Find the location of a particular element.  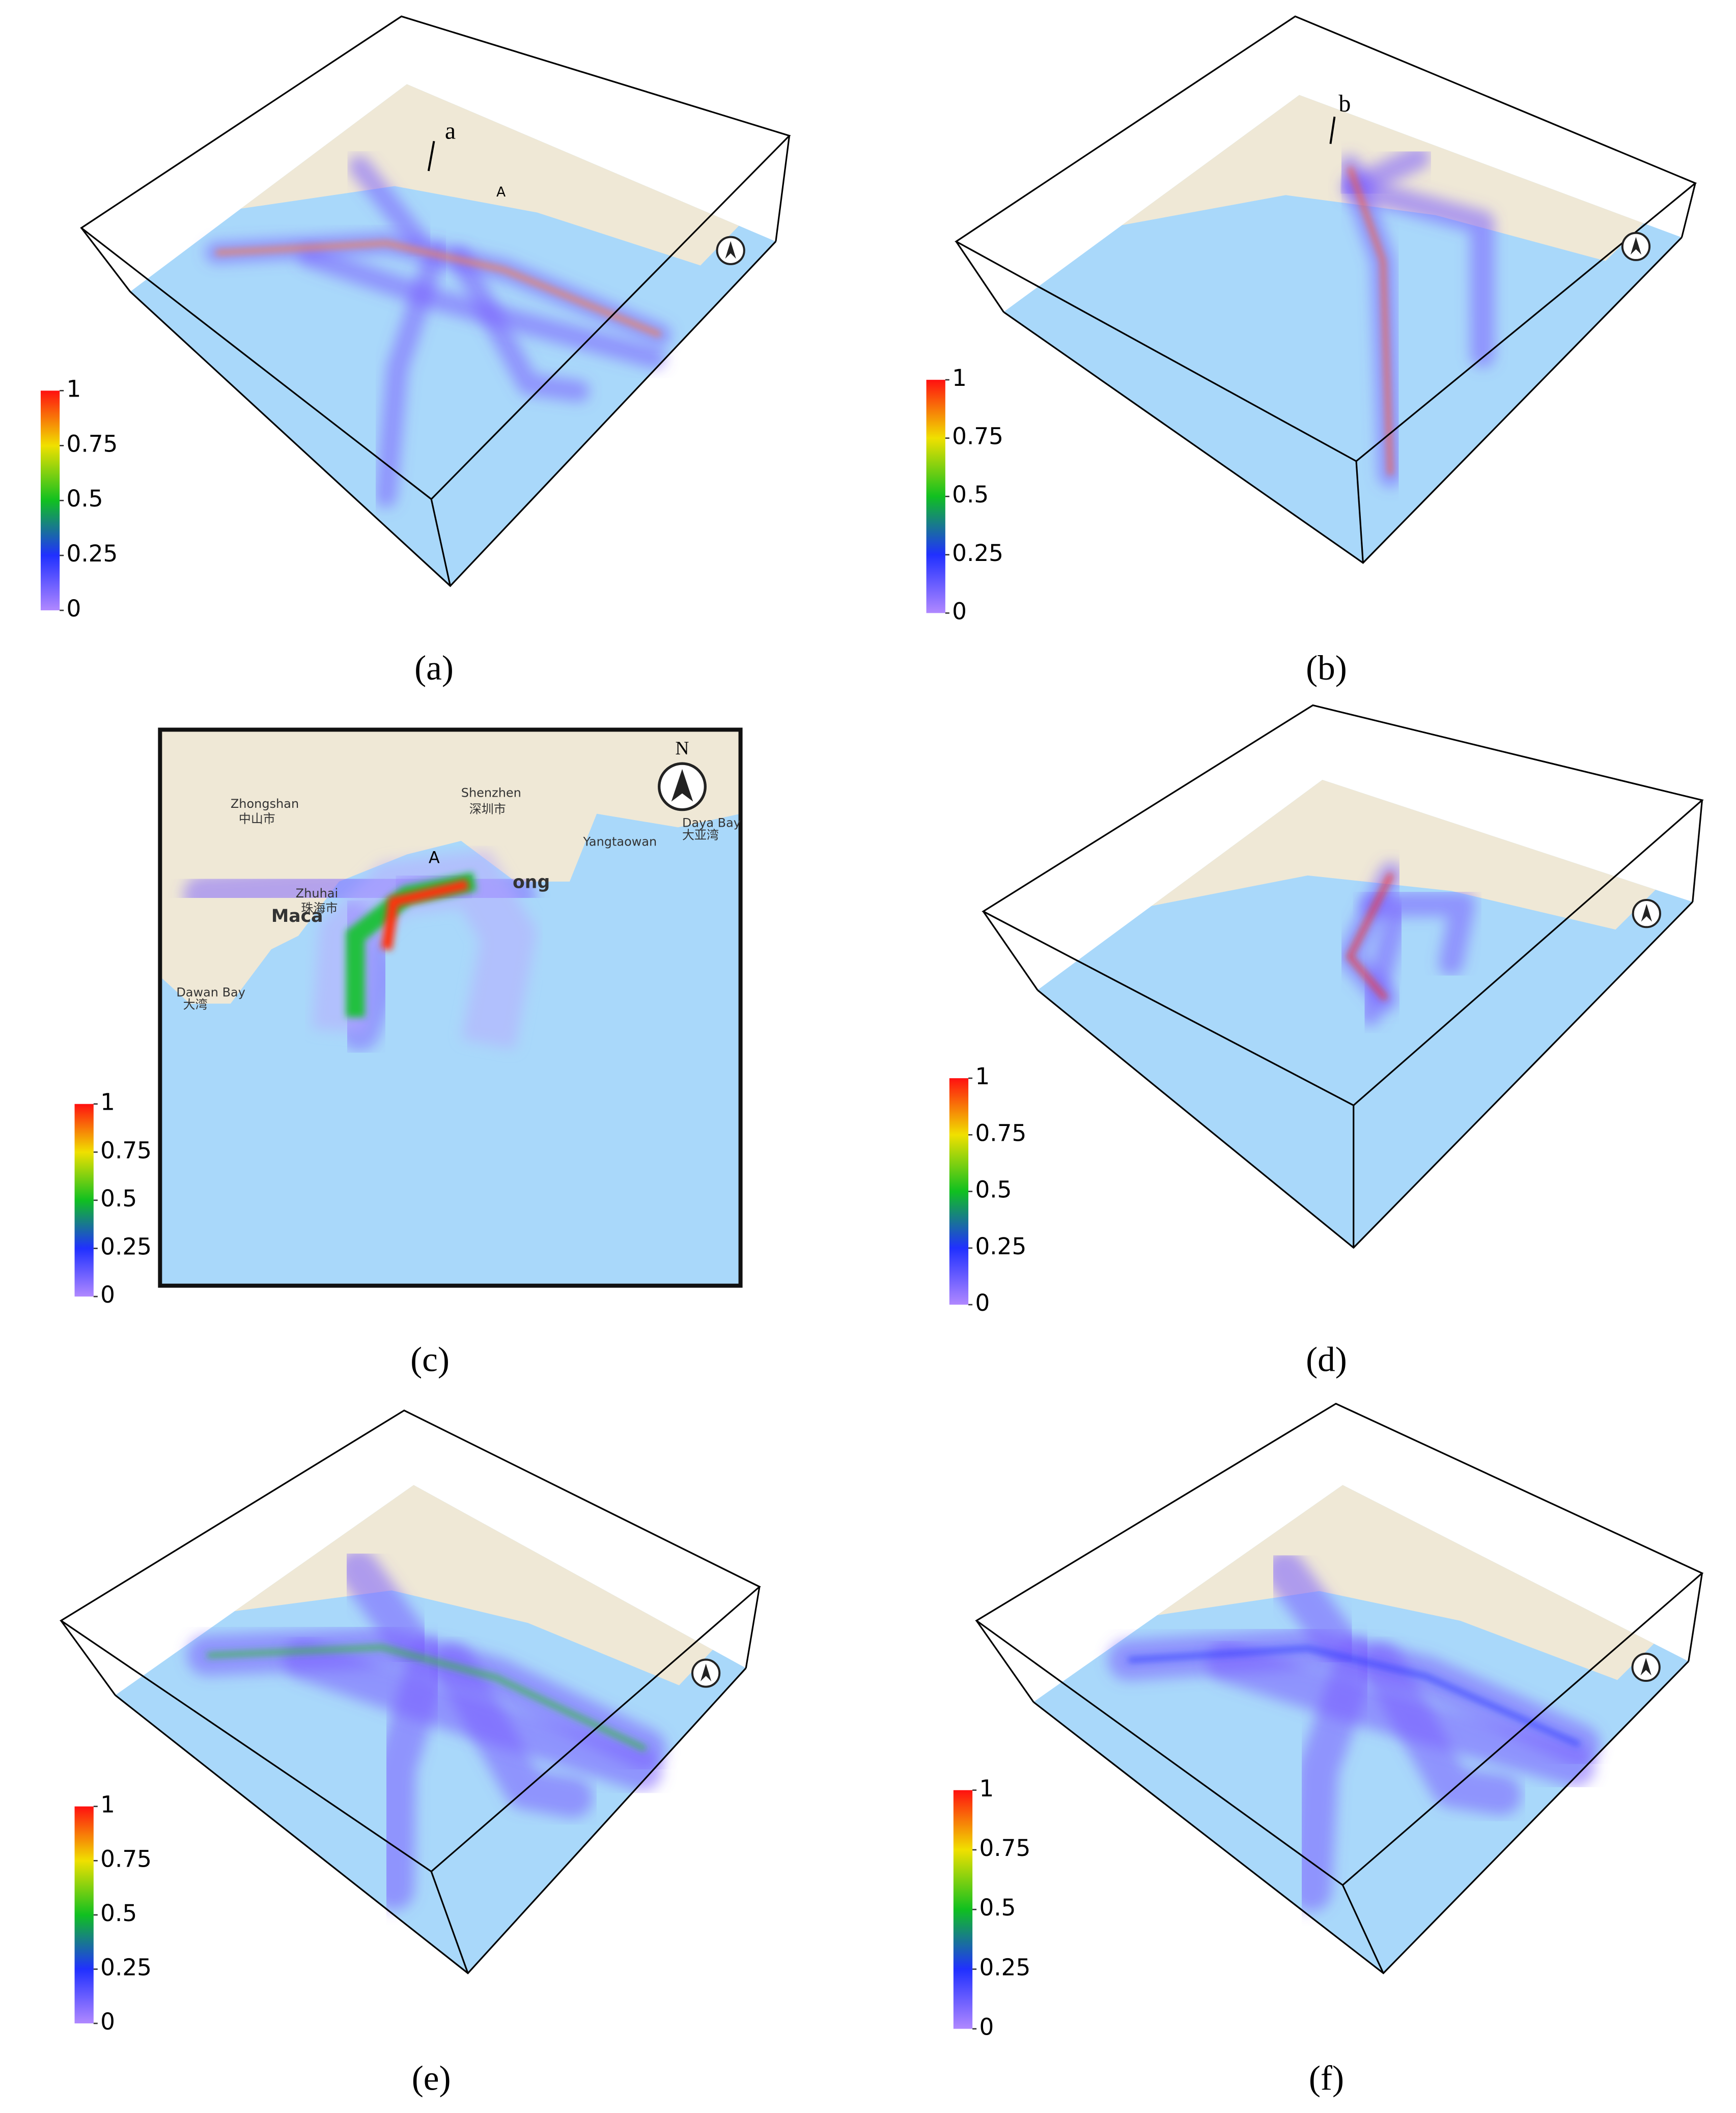

map-label: ong is located at coordinates (531, 882).